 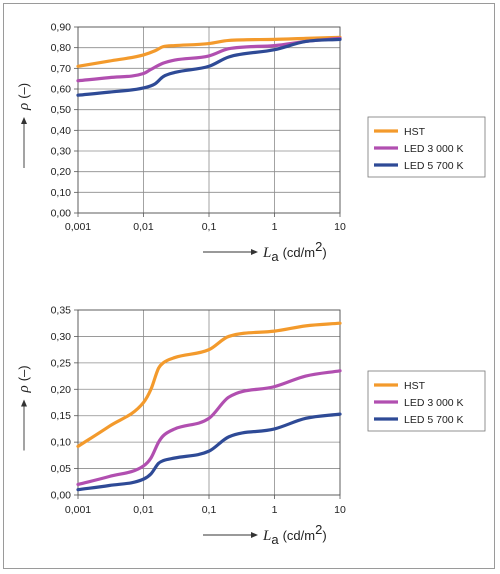 I want to click on y-tick-label: 0,90, so click(x=61, y=28).